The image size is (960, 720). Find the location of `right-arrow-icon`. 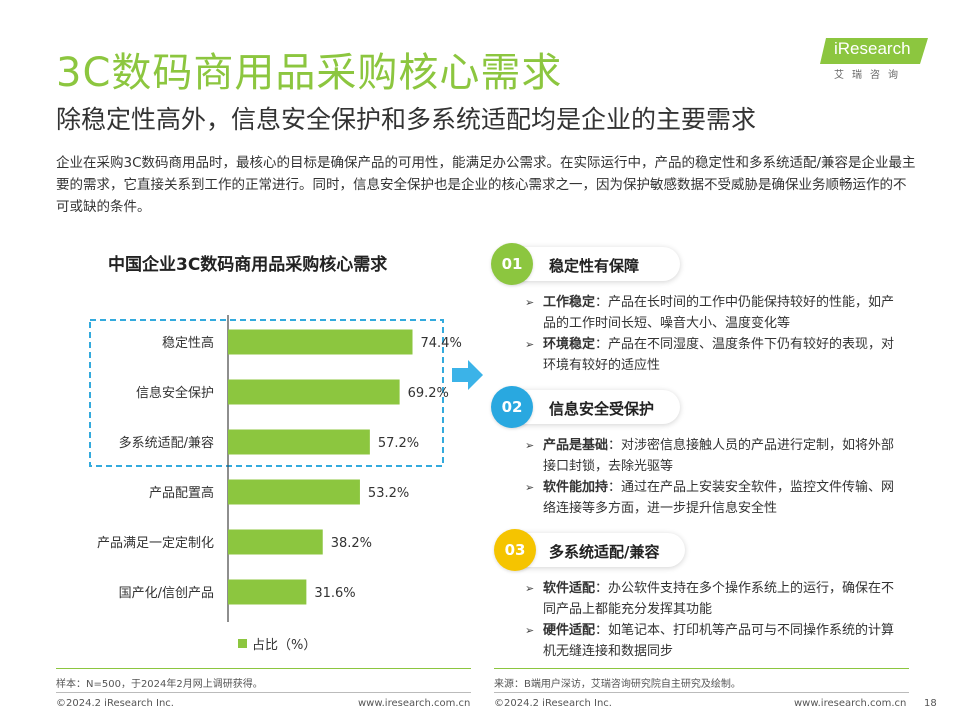

right-arrow-icon is located at coordinates (467, 375).